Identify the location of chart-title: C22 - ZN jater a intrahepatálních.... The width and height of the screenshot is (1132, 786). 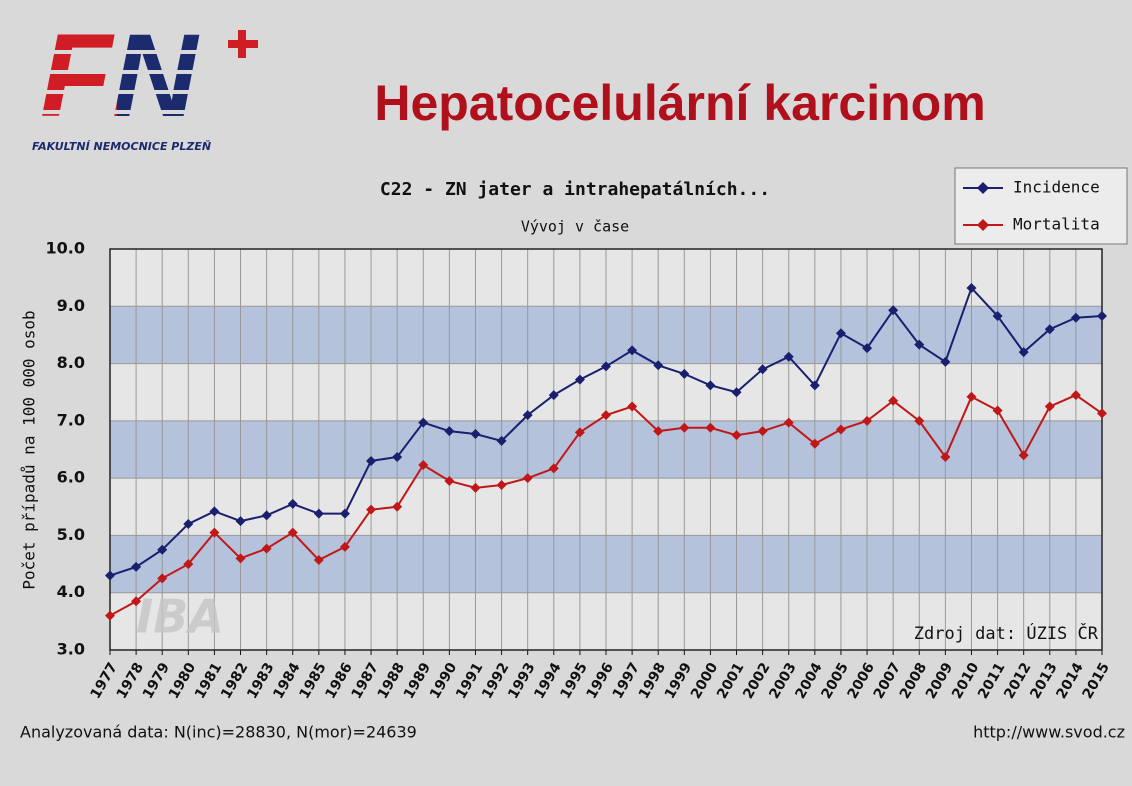
(575, 189).